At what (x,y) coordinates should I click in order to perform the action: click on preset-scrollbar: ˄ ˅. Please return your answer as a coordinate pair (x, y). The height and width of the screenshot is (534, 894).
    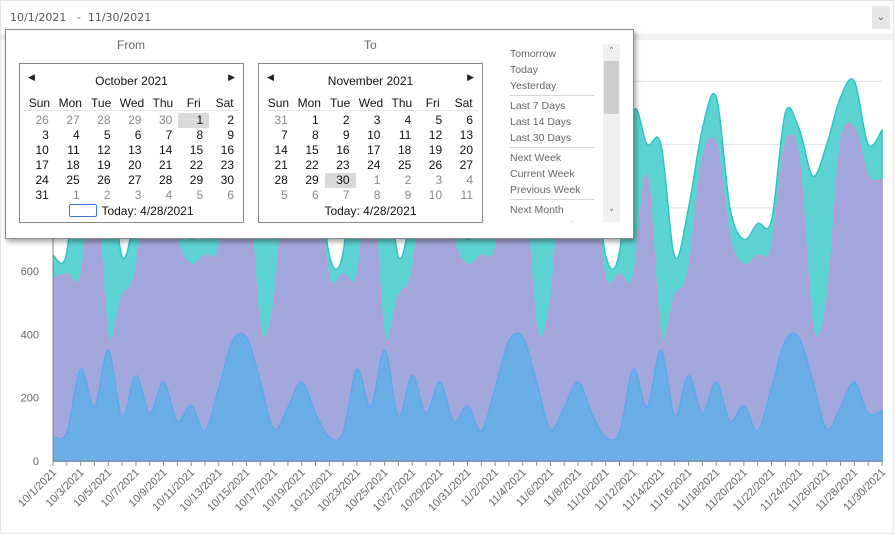
    Looking at the image, I should click on (611, 133).